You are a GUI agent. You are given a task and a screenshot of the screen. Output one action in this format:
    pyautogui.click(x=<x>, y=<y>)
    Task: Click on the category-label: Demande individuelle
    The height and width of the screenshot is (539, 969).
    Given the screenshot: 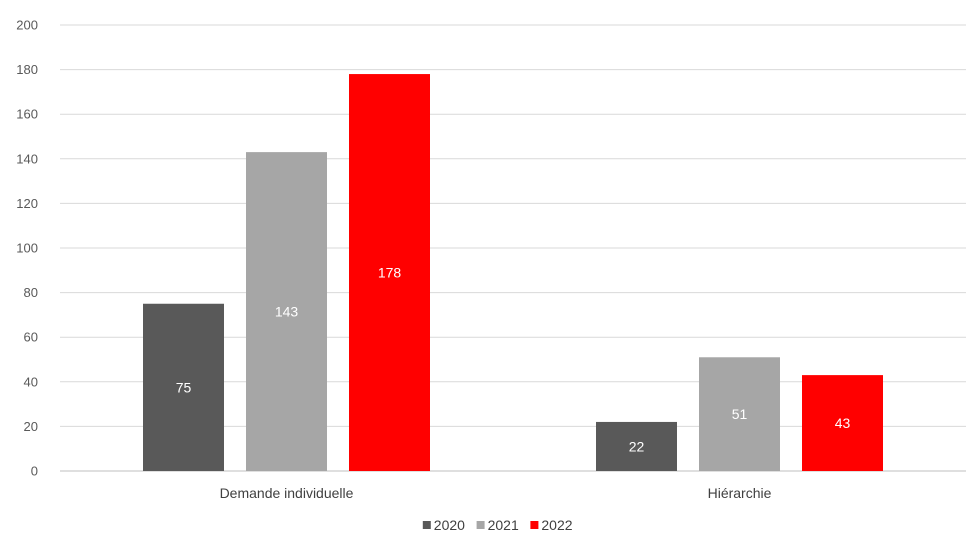 What is the action you would take?
    pyautogui.click(x=287, y=493)
    